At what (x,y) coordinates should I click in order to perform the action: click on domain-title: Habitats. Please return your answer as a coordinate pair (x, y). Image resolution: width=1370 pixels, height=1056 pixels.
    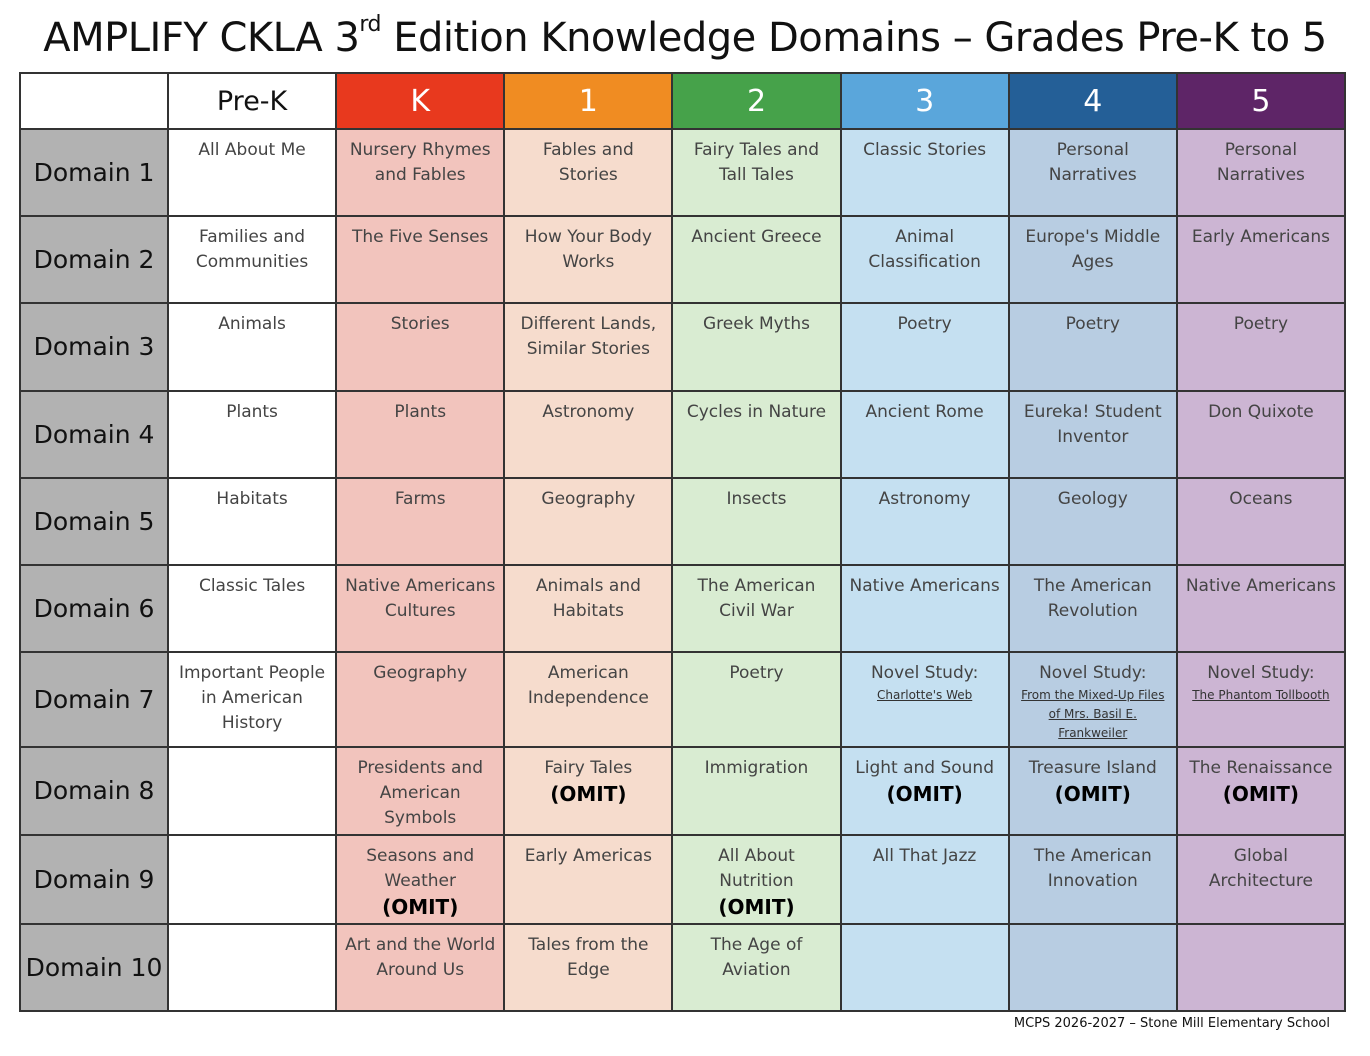
    Looking at the image, I should click on (252, 498).